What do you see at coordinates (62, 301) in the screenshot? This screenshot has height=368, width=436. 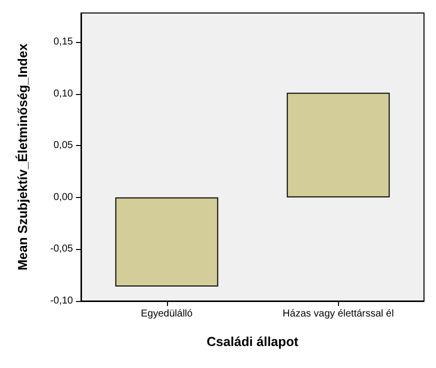 I see `y-tick-label: -0,10` at bounding box center [62, 301].